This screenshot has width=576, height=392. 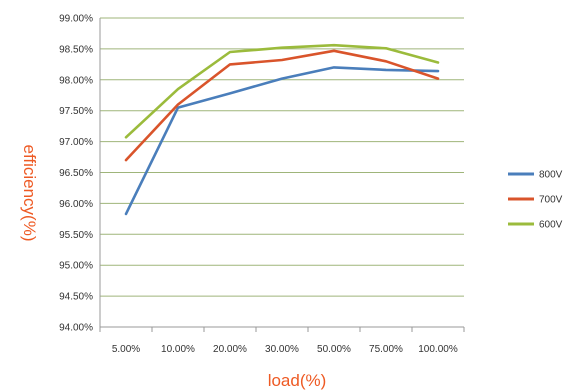 I want to click on x-tick-label: 75.00%, so click(x=386, y=349).